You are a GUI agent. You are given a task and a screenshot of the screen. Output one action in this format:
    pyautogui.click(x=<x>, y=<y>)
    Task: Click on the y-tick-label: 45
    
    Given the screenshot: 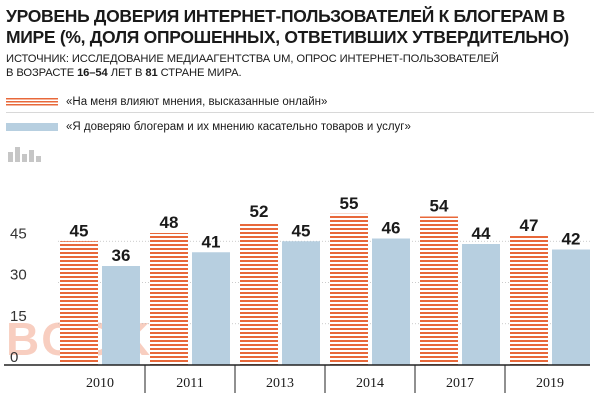 What is the action you would take?
    pyautogui.click(x=18, y=233)
    